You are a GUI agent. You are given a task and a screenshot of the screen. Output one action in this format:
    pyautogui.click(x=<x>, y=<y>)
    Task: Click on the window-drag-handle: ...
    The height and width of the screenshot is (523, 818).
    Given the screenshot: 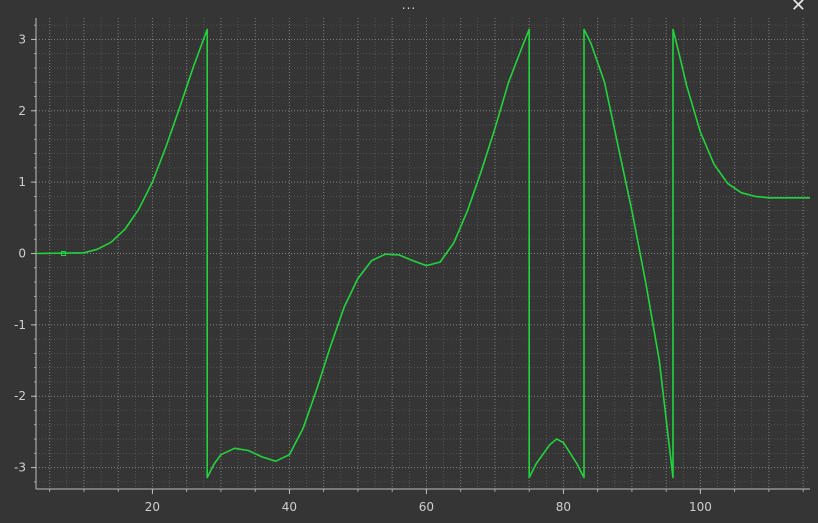 What is the action you would take?
    pyautogui.click(x=409, y=6)
    